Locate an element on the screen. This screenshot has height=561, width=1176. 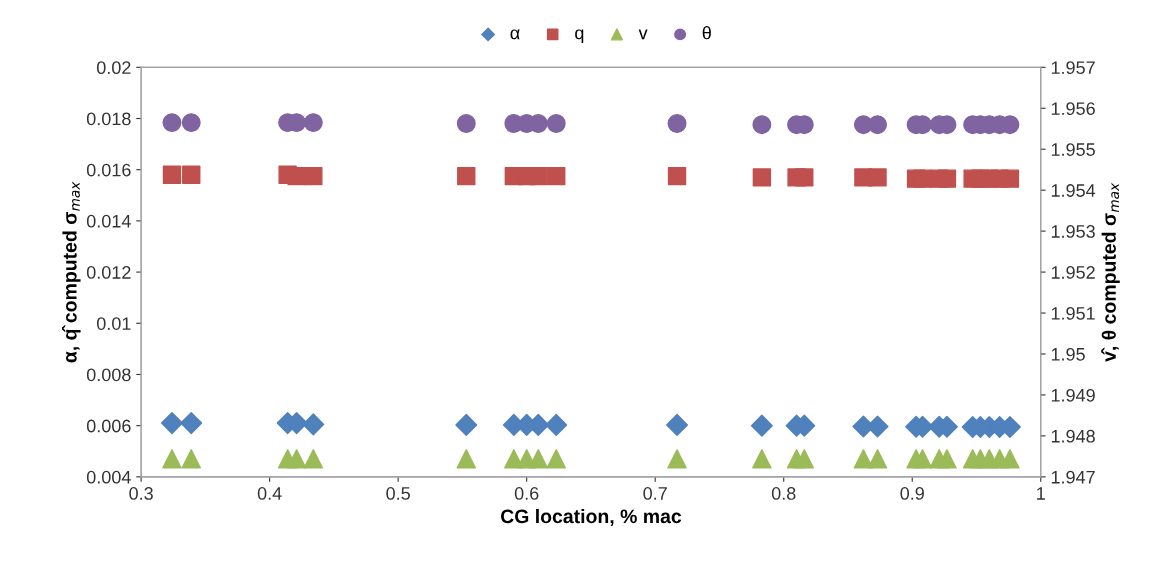
y-tick-label: 0.004 is located at coordinates (108, 477).